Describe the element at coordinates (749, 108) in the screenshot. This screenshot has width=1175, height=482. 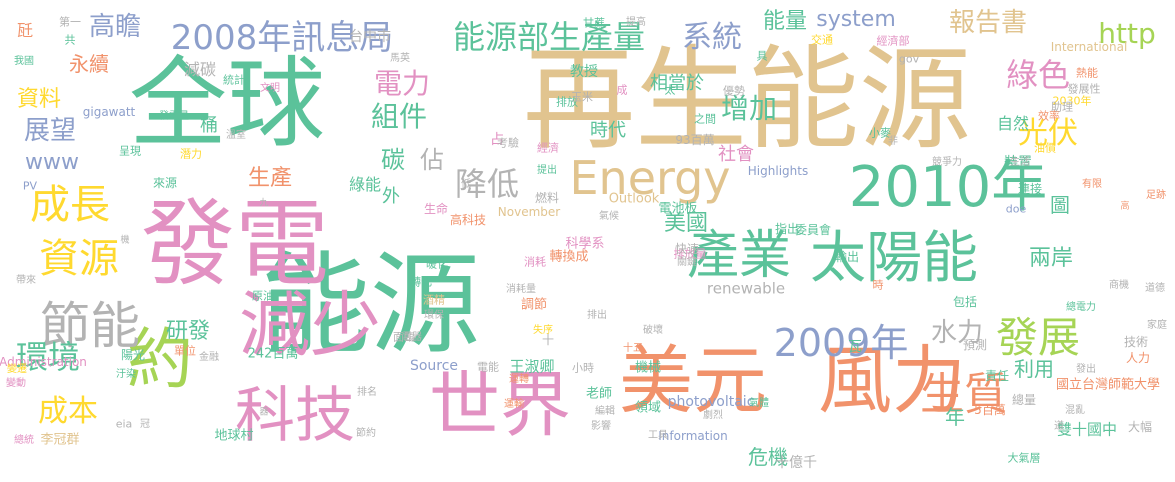
I see `cloud-word: 增加` at that location.